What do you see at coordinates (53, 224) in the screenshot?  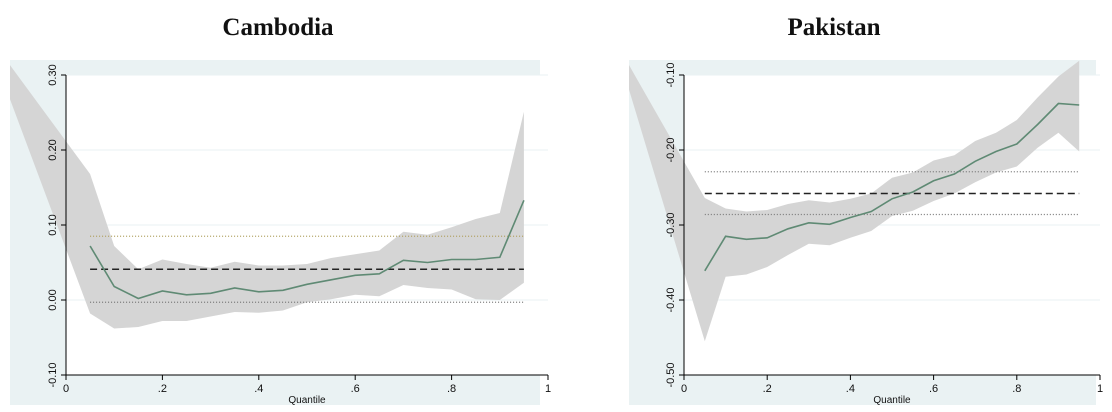 I see `y-tick-label: 0.10` at bounding box center [53, 224].